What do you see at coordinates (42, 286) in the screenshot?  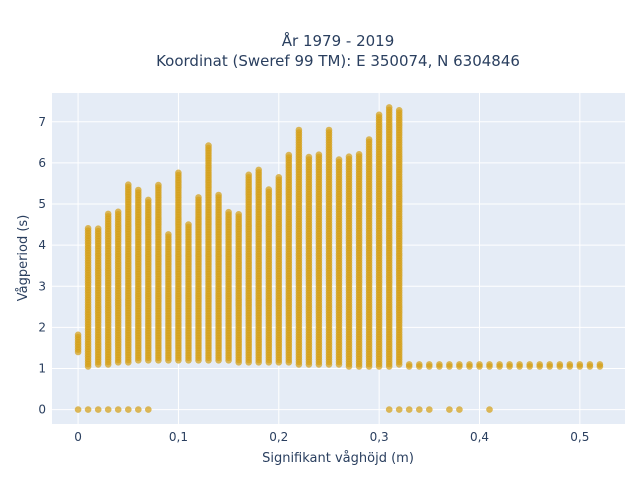 I see `y-tick-label: 3` at bounding box center [42, 286].